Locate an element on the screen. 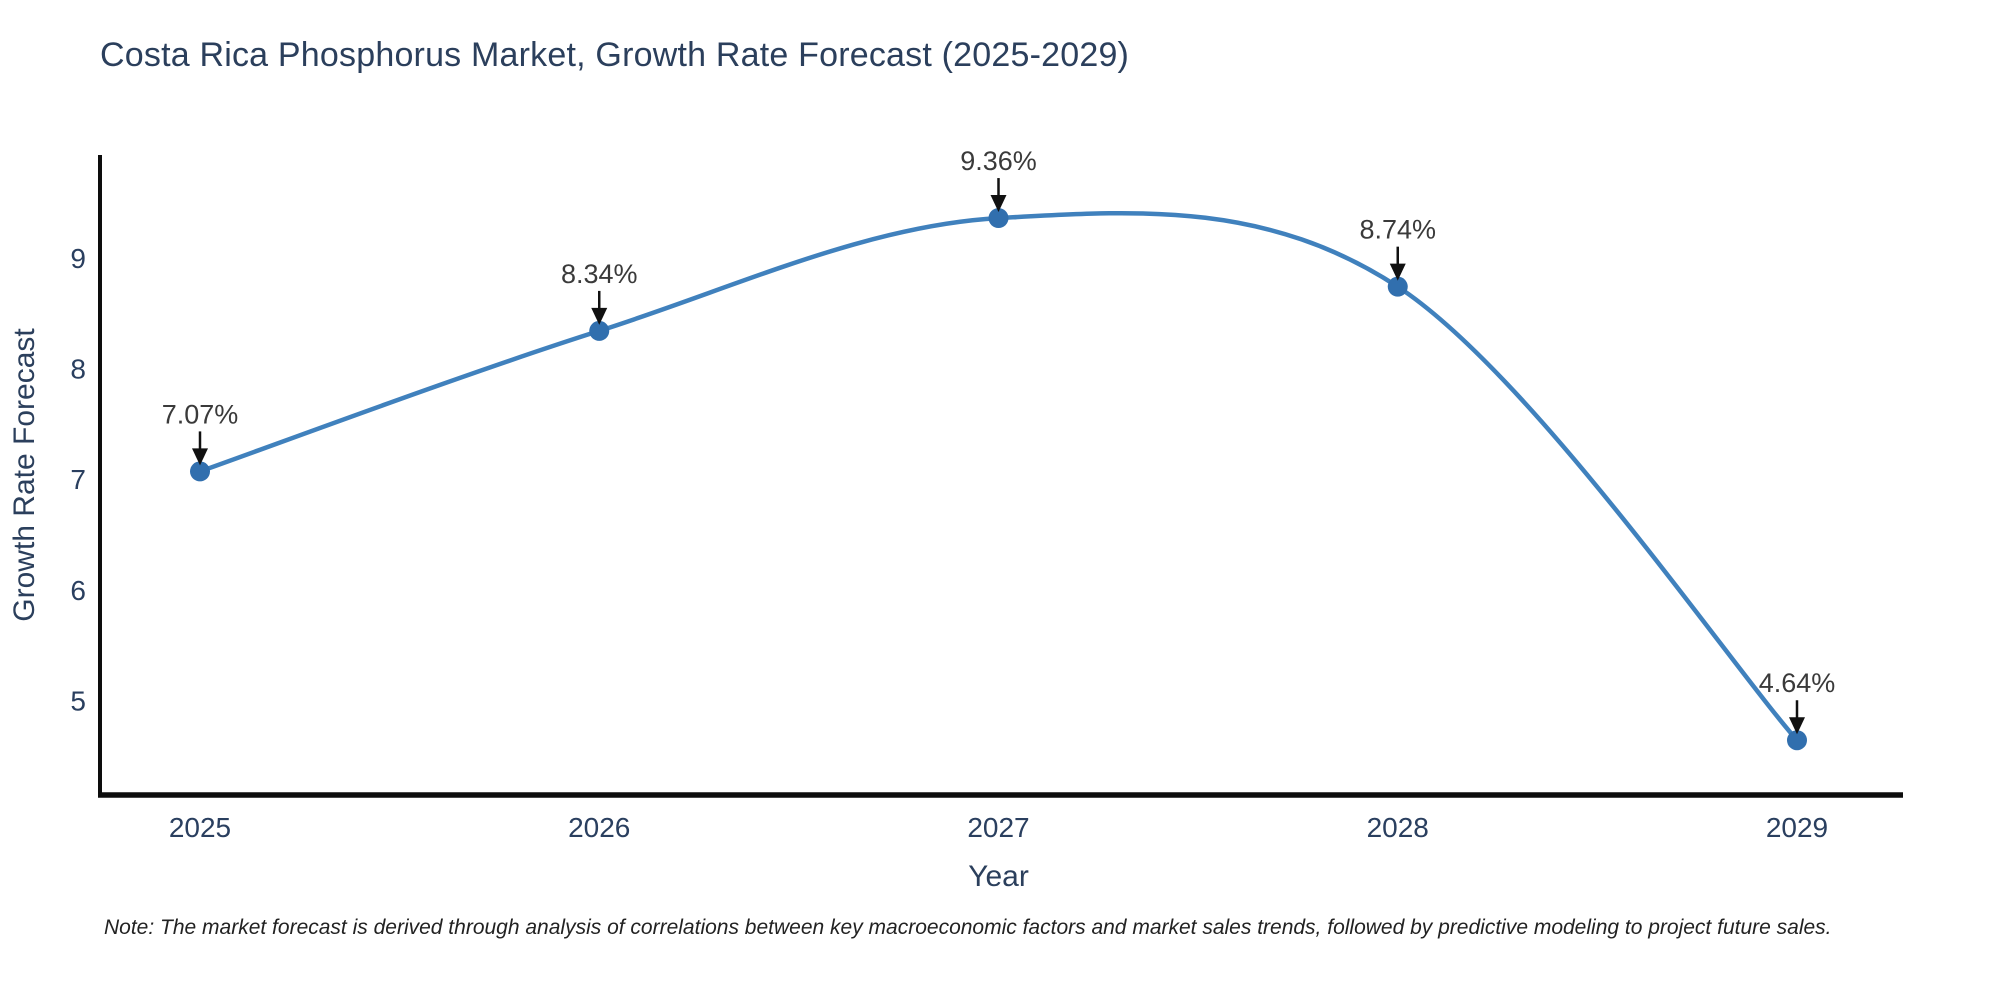  x-tick-label: 2029 is located at coordinates (1797, 827).